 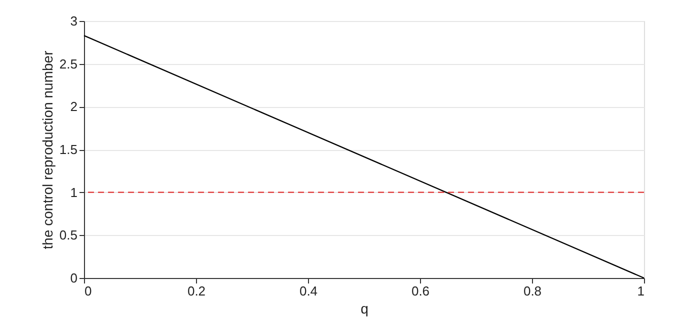 What do you see at coordinates (532, 291) in the screenshot?
I see `x-tick-label: 0.8` at bounding box center [532, 291].